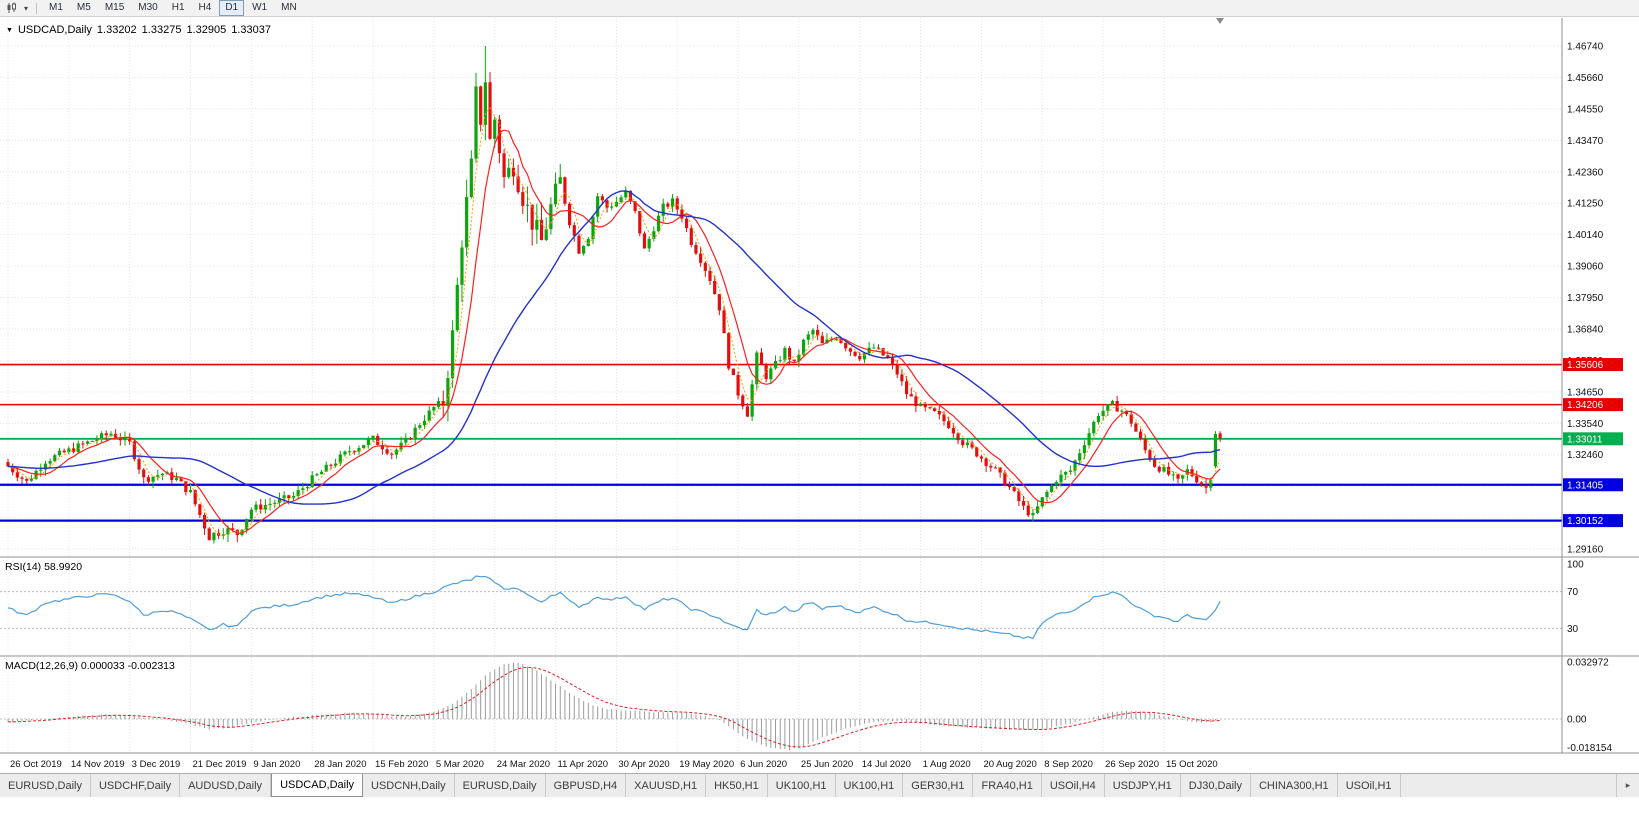 The height and width of the screenshot is (835, 1639). I want to click on quote-open: 1.33202, so click(116, 30).